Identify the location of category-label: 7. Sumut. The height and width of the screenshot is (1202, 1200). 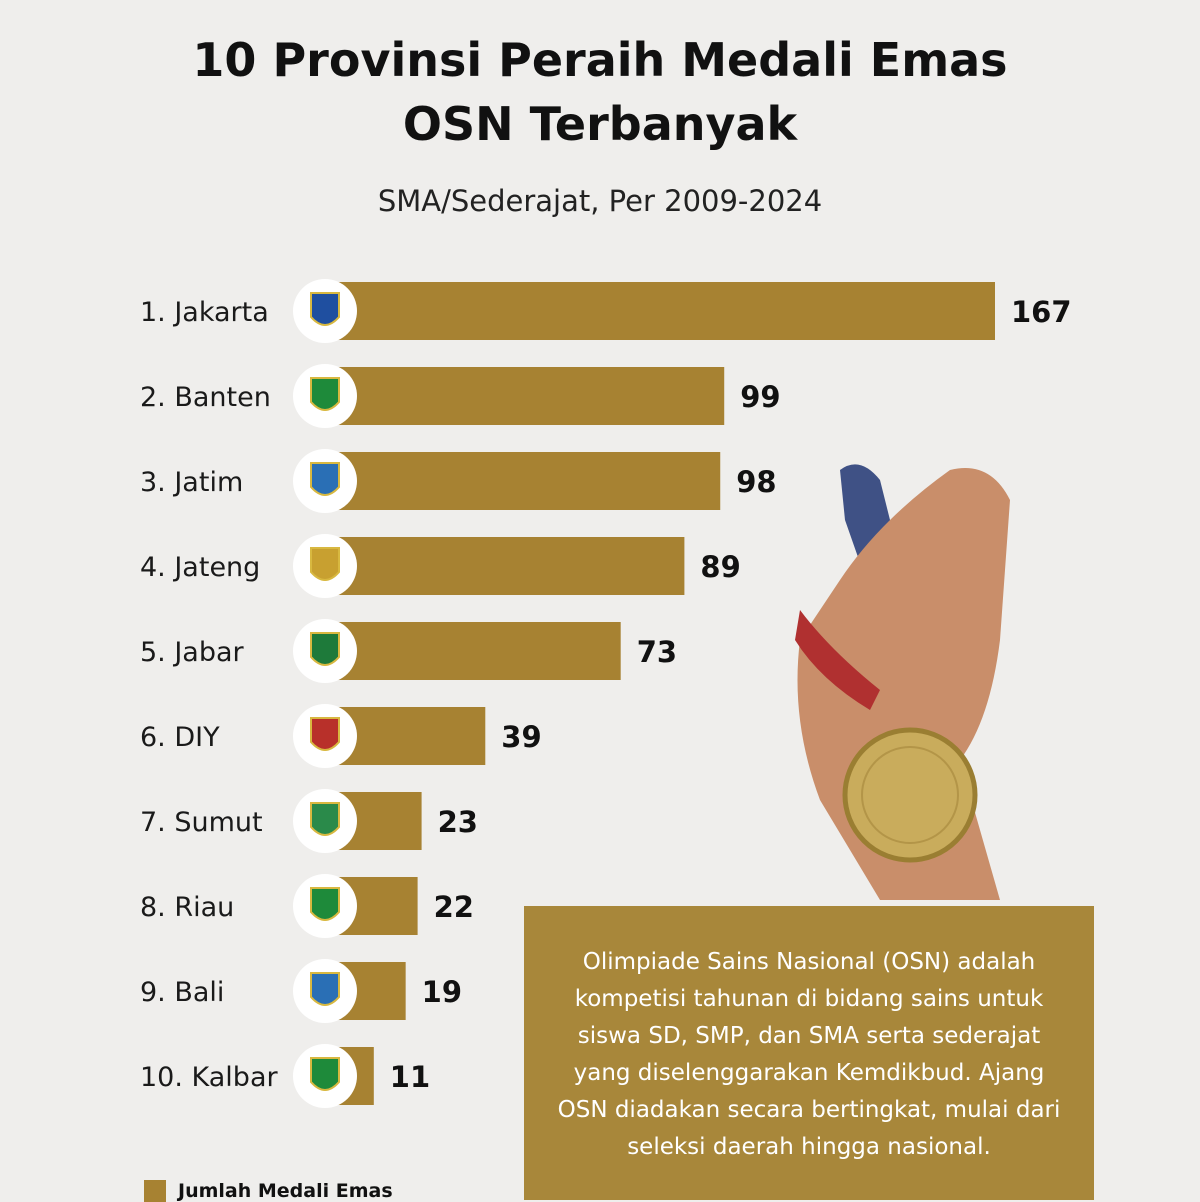
(201, 822).